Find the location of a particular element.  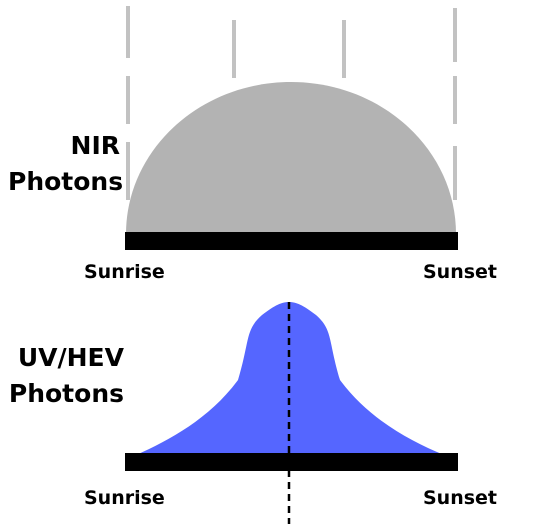

nir-title-line2: Photons is located at coordinates (66, 181).